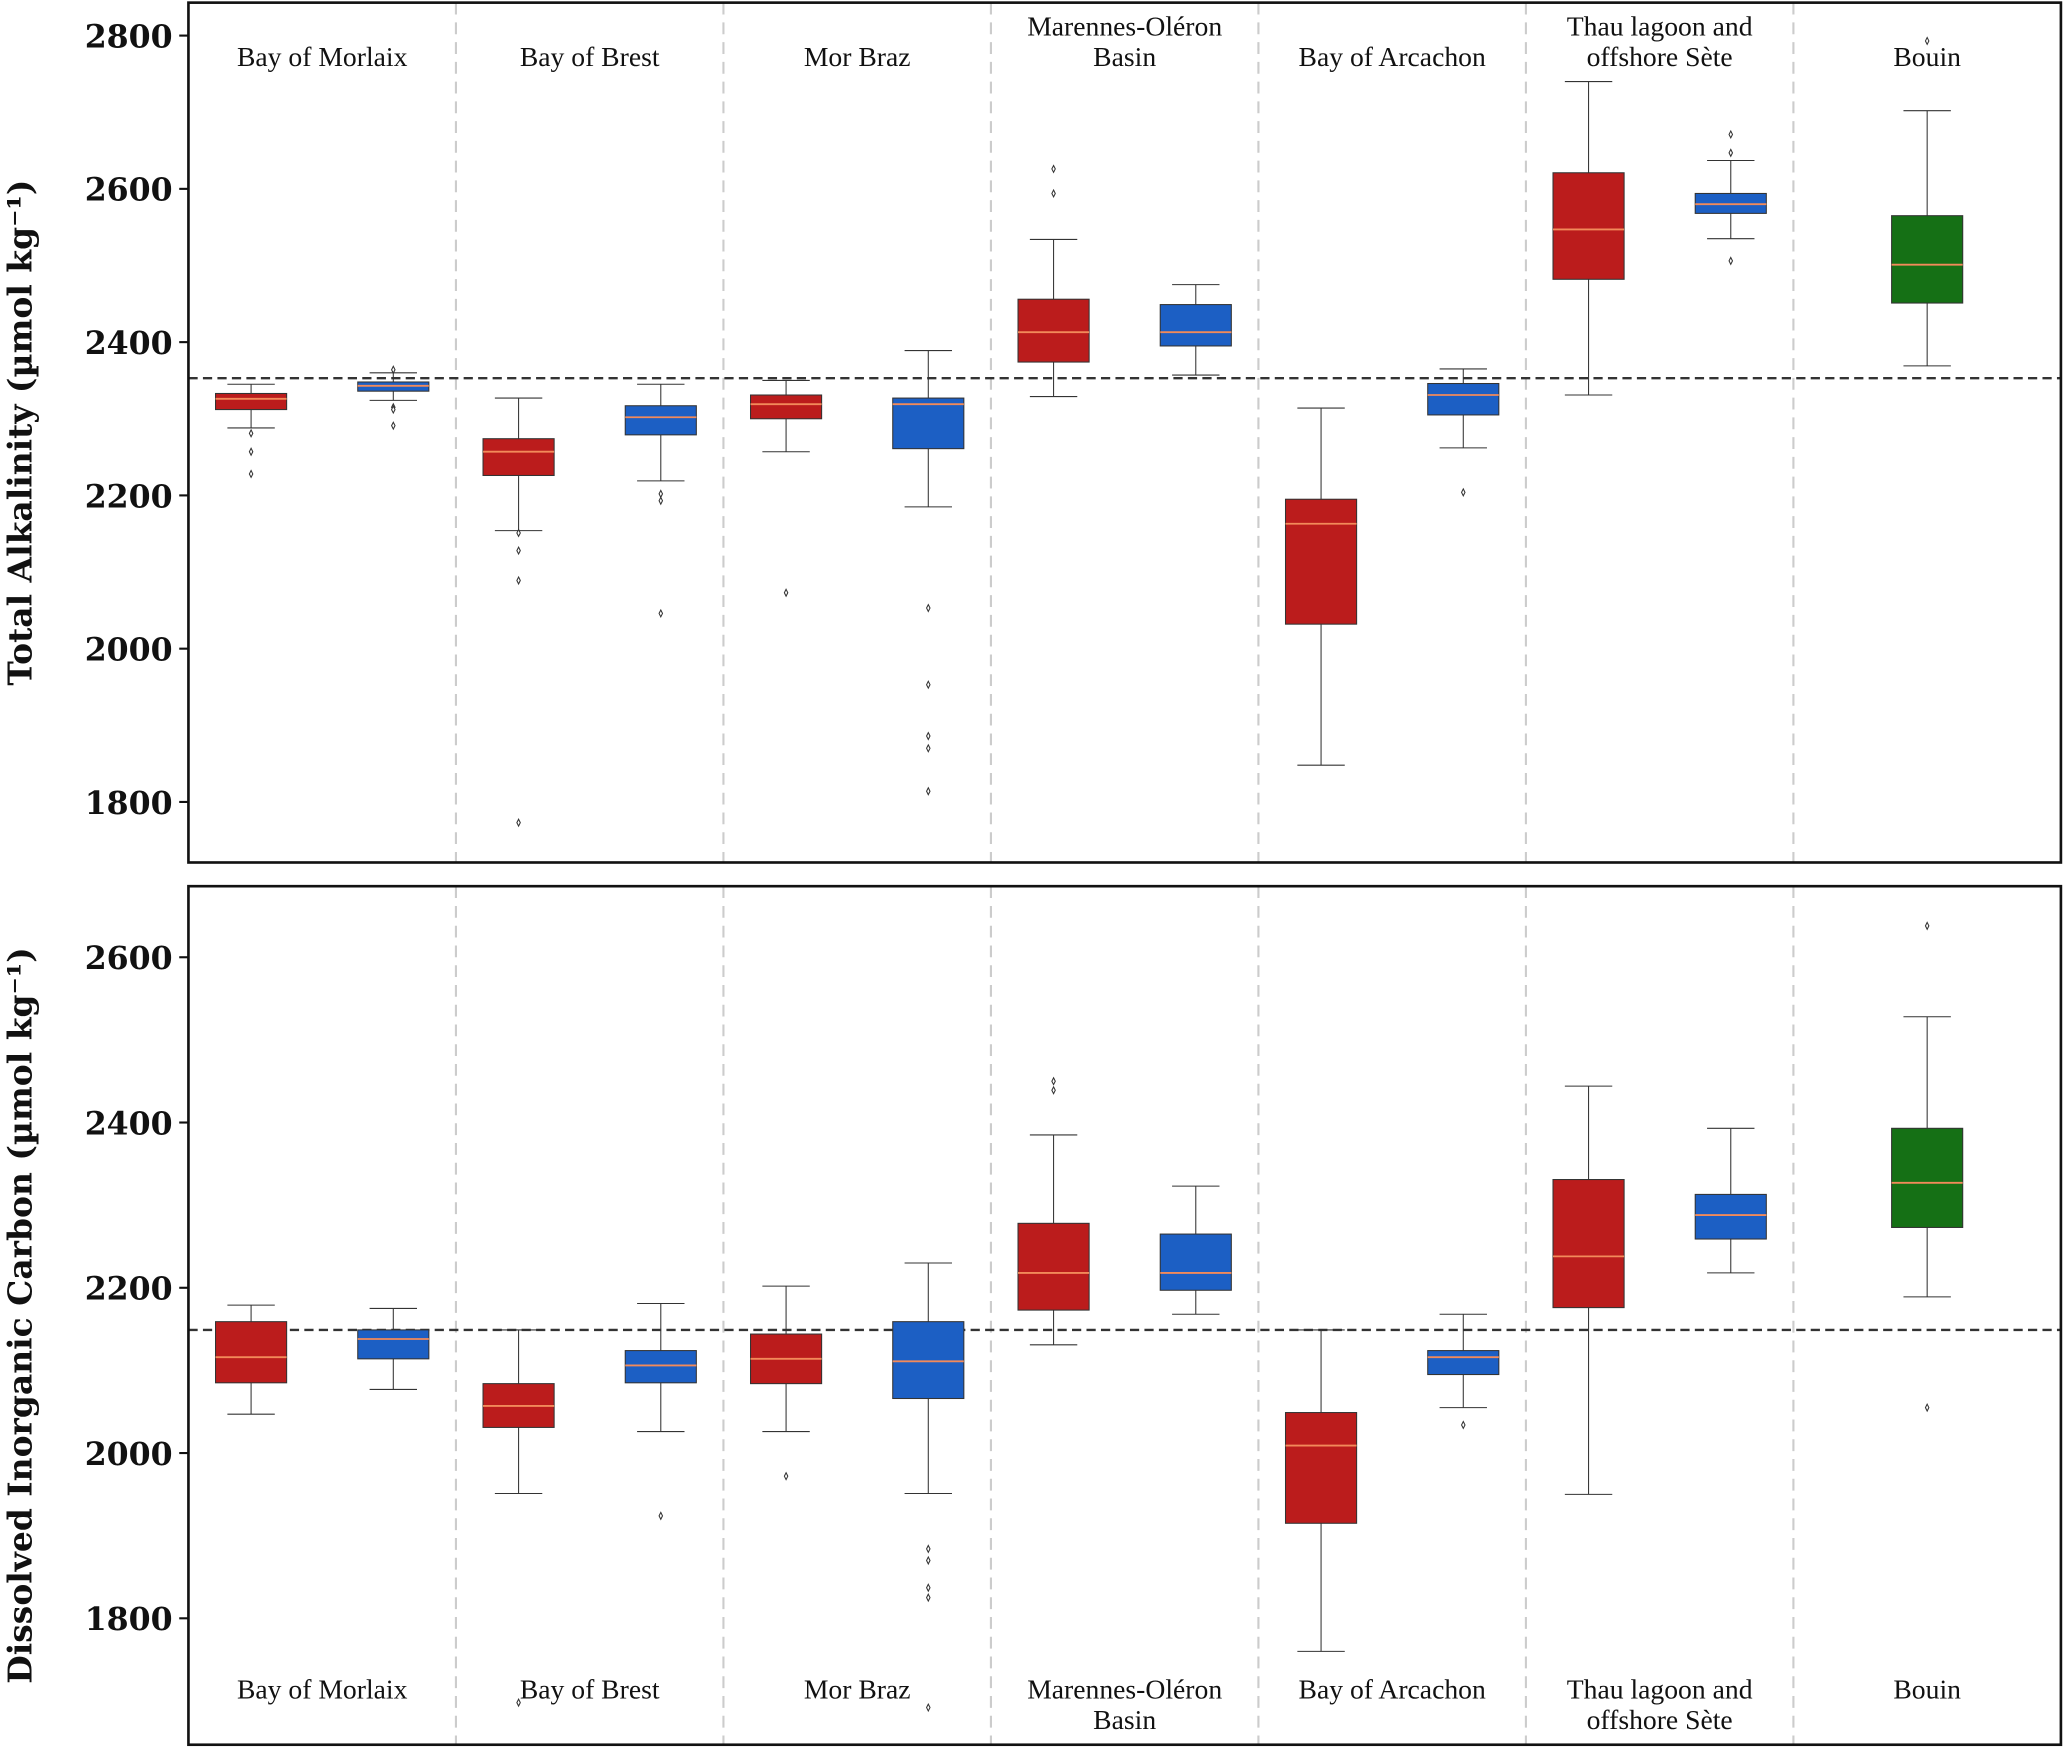 The height and width of the screenshot is (1750, 2065). Describe the element at coordinates (129, 803) in the screenshot. I see `y-tick-label: 1800` at that location.